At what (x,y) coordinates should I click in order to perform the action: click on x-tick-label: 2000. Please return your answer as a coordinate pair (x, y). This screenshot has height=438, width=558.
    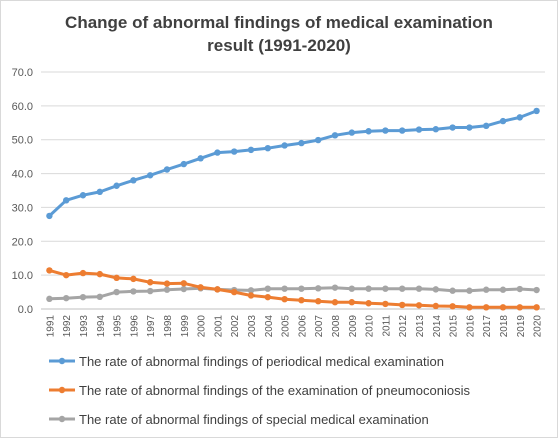
    Looking at the image, I should click on (202, 326).